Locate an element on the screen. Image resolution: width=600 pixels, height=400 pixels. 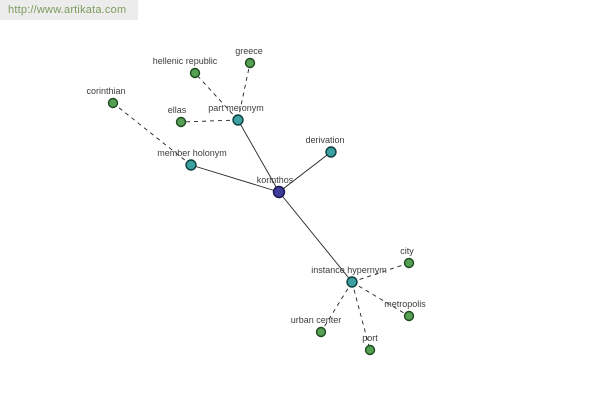
node-metropolis is located at coordinates (409, 316).